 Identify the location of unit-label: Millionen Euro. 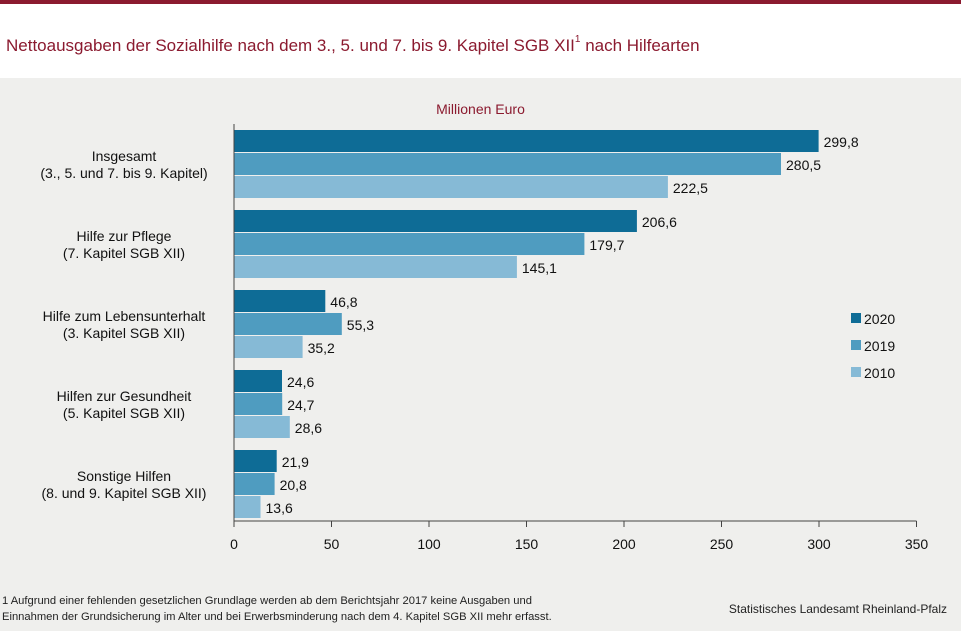
(480, 109).